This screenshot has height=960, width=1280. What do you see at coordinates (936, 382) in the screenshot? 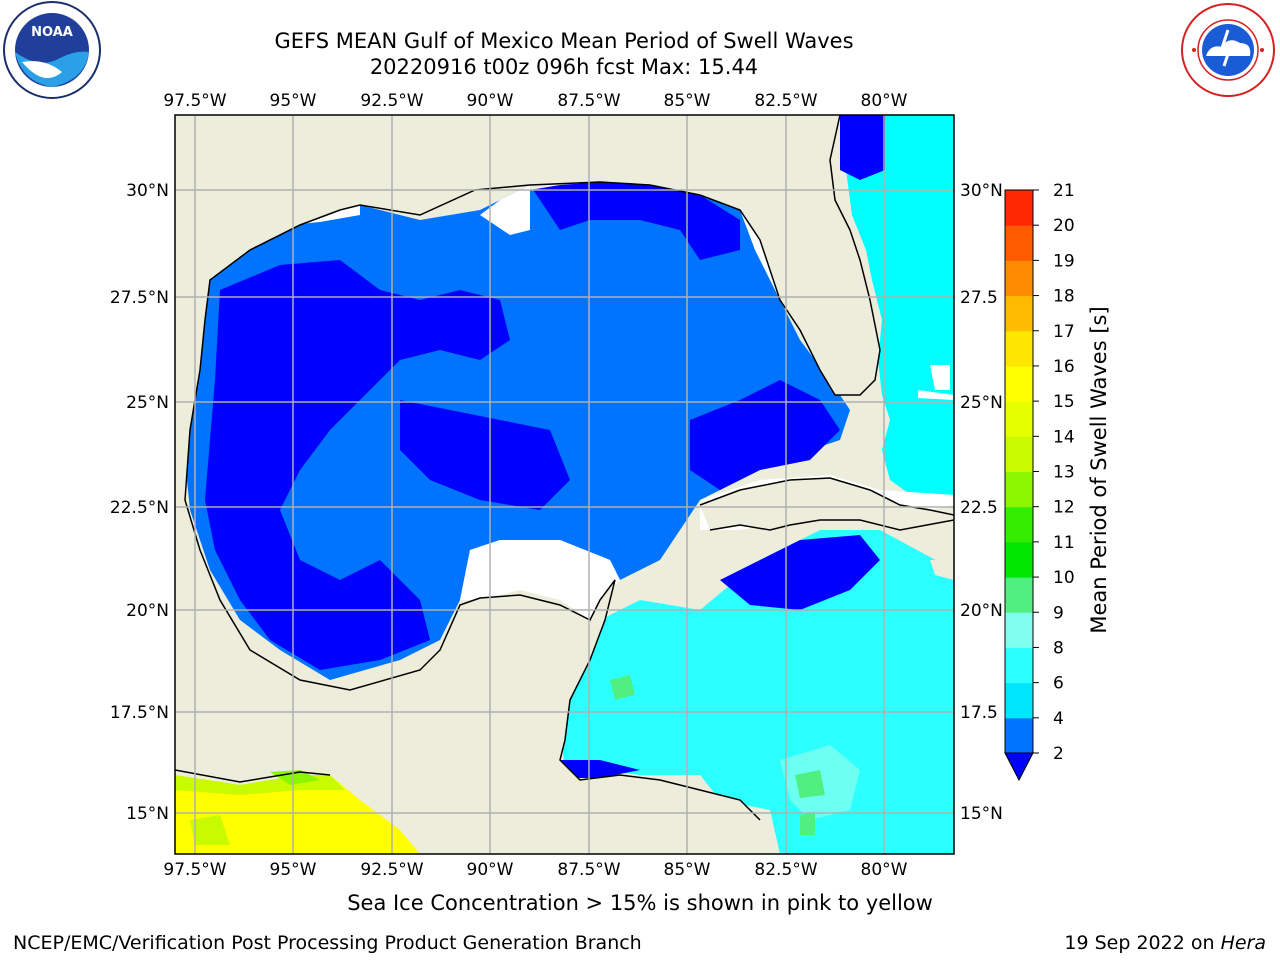
I see `coastal-gap-bahamas` at bounding box center [936, 382].